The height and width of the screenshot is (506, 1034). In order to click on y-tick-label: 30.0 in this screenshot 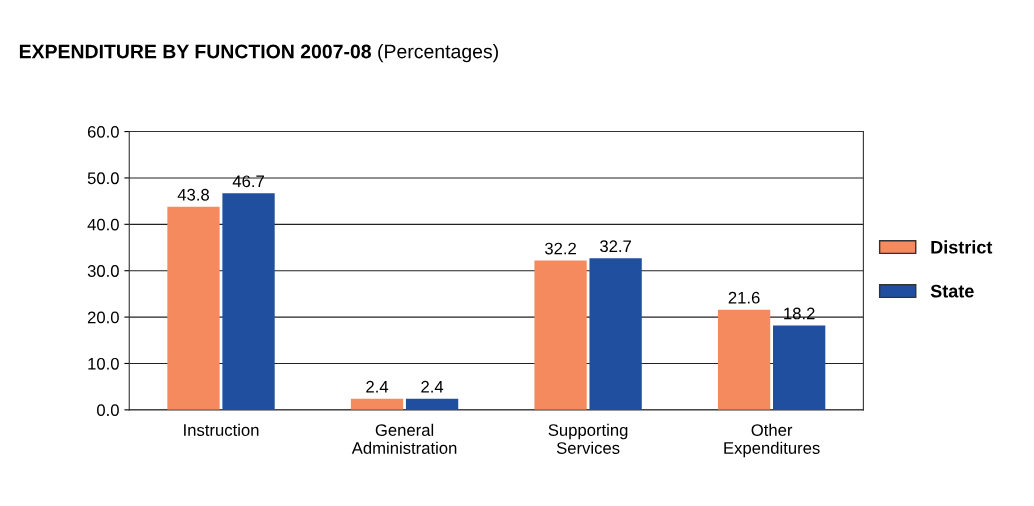, I will do `click(103, 271)`.